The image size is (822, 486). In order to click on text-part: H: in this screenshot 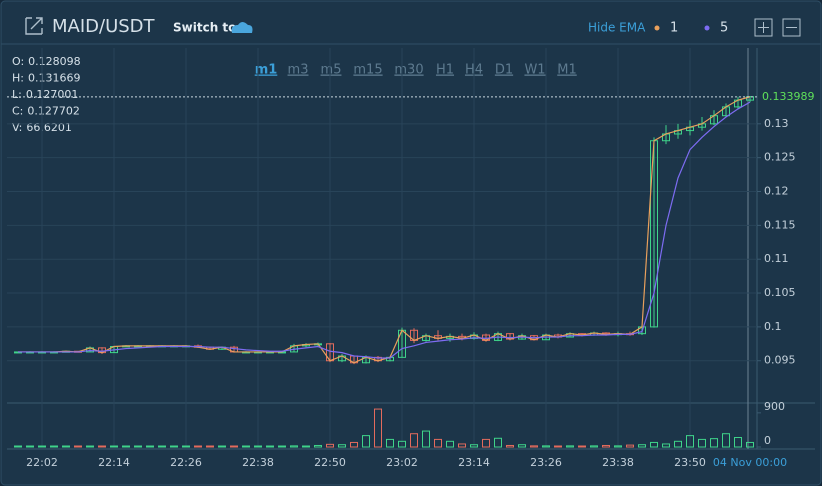, I will do `click(18, 78)`.